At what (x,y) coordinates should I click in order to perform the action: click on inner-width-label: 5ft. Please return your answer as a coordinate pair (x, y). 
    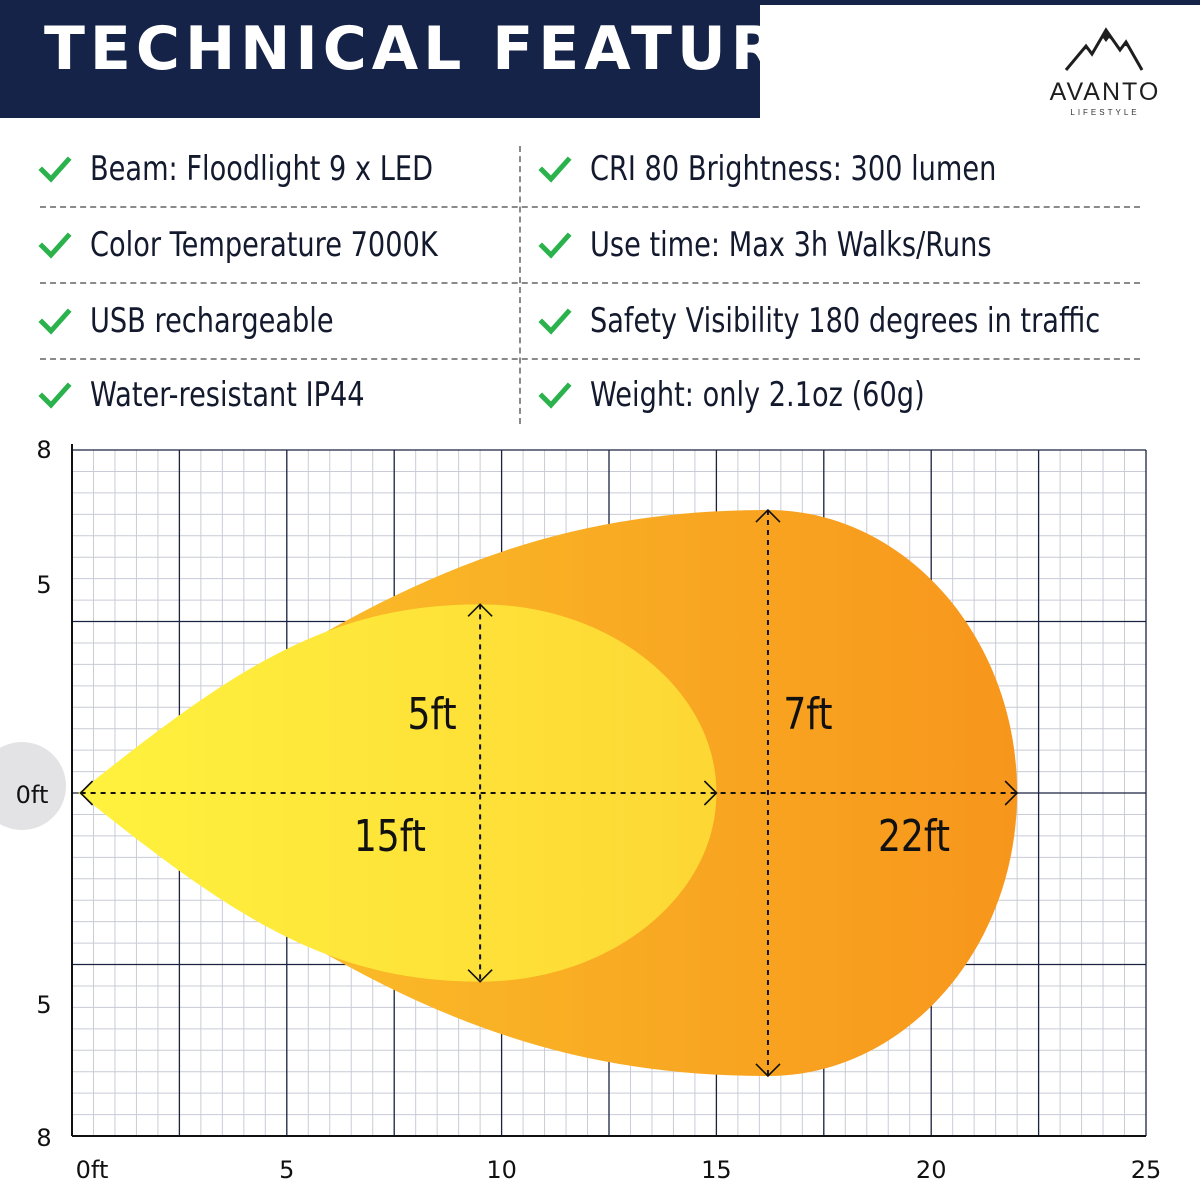
    Looking at the image, I should click on (432, 715).